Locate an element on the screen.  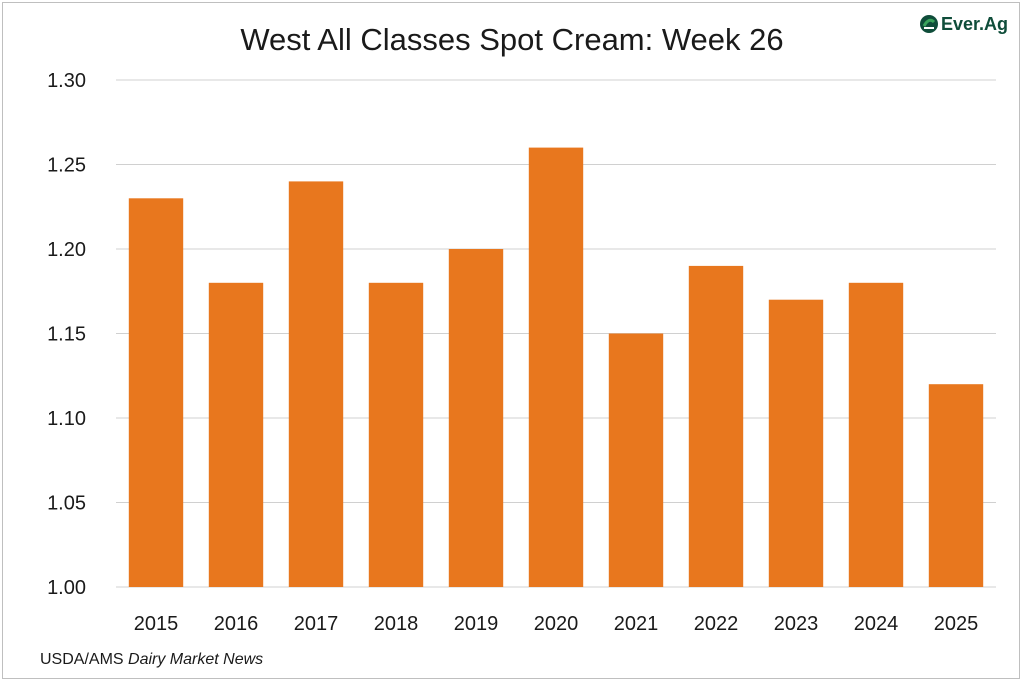
bar-2024 is located at coordinates (876, 434).